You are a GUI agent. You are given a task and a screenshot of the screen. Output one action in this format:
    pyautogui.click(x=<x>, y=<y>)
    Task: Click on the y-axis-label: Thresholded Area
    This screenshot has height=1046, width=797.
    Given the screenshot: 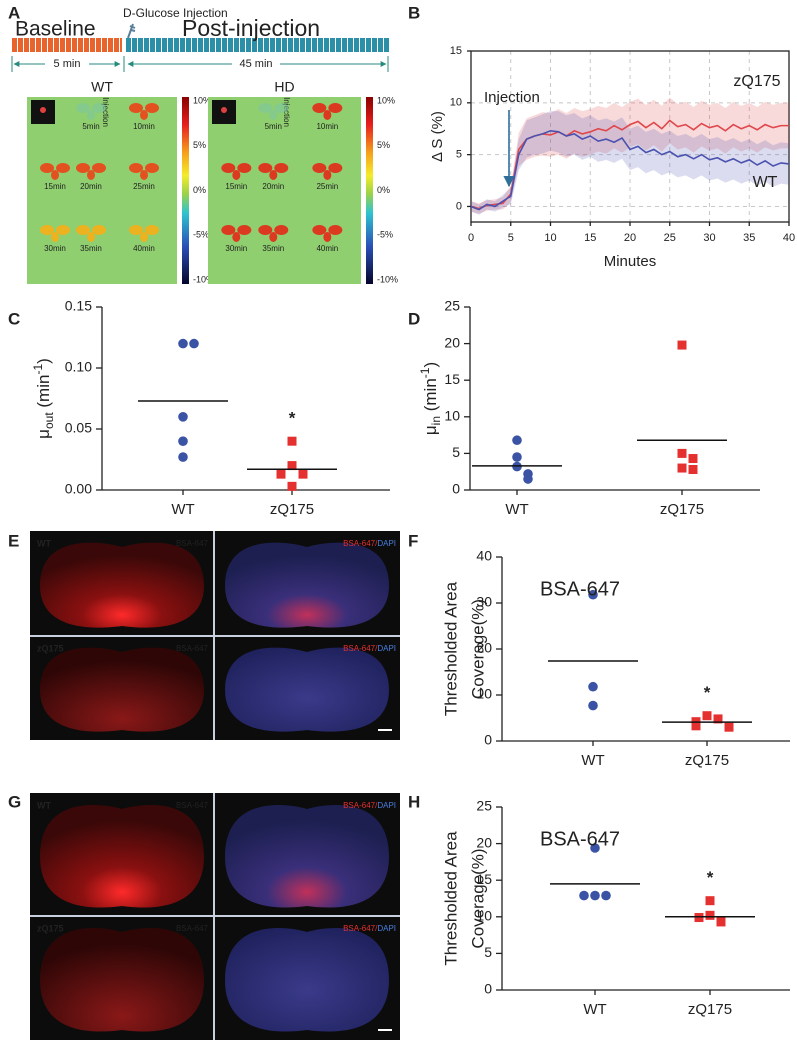 What is the action you would take?
    pyautogui.click(x=450, y=648)
    